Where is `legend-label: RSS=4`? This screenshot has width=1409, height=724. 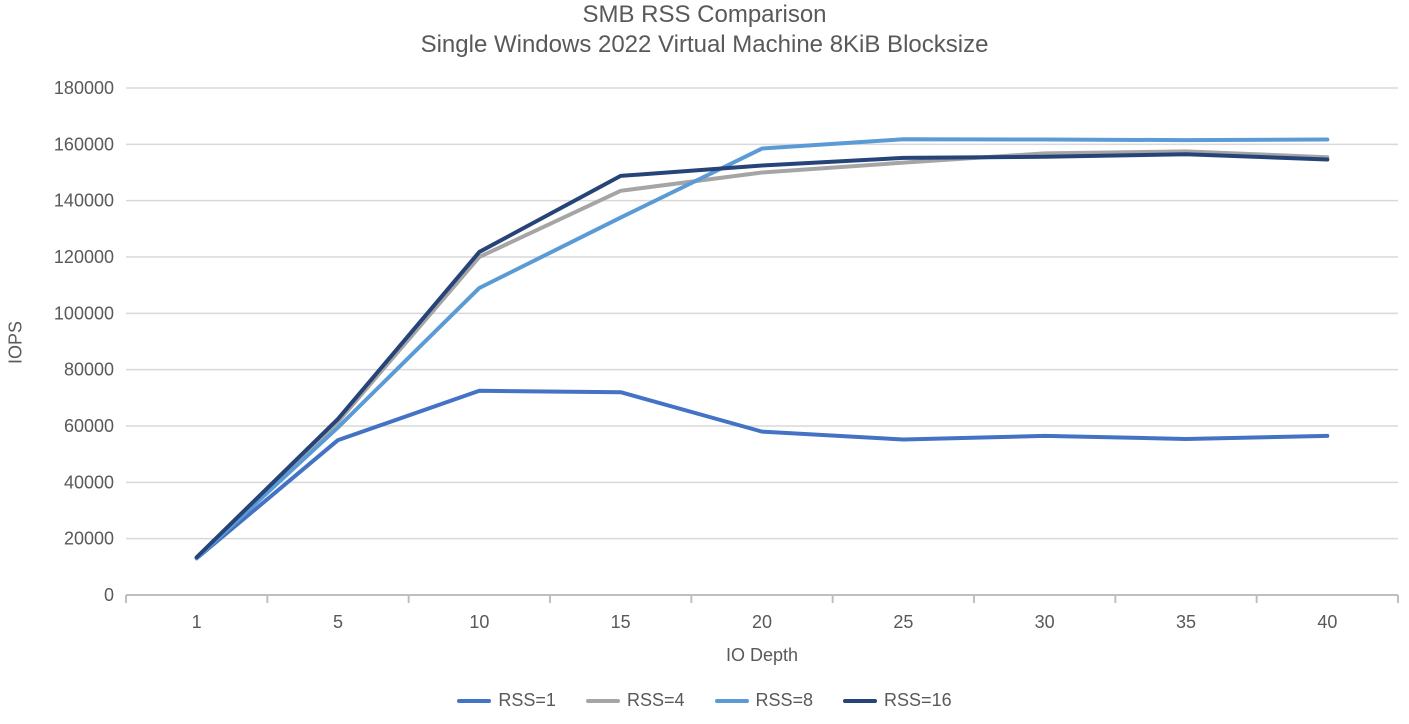
legend-label: RSS=4 is located at coordinates (655, 700).